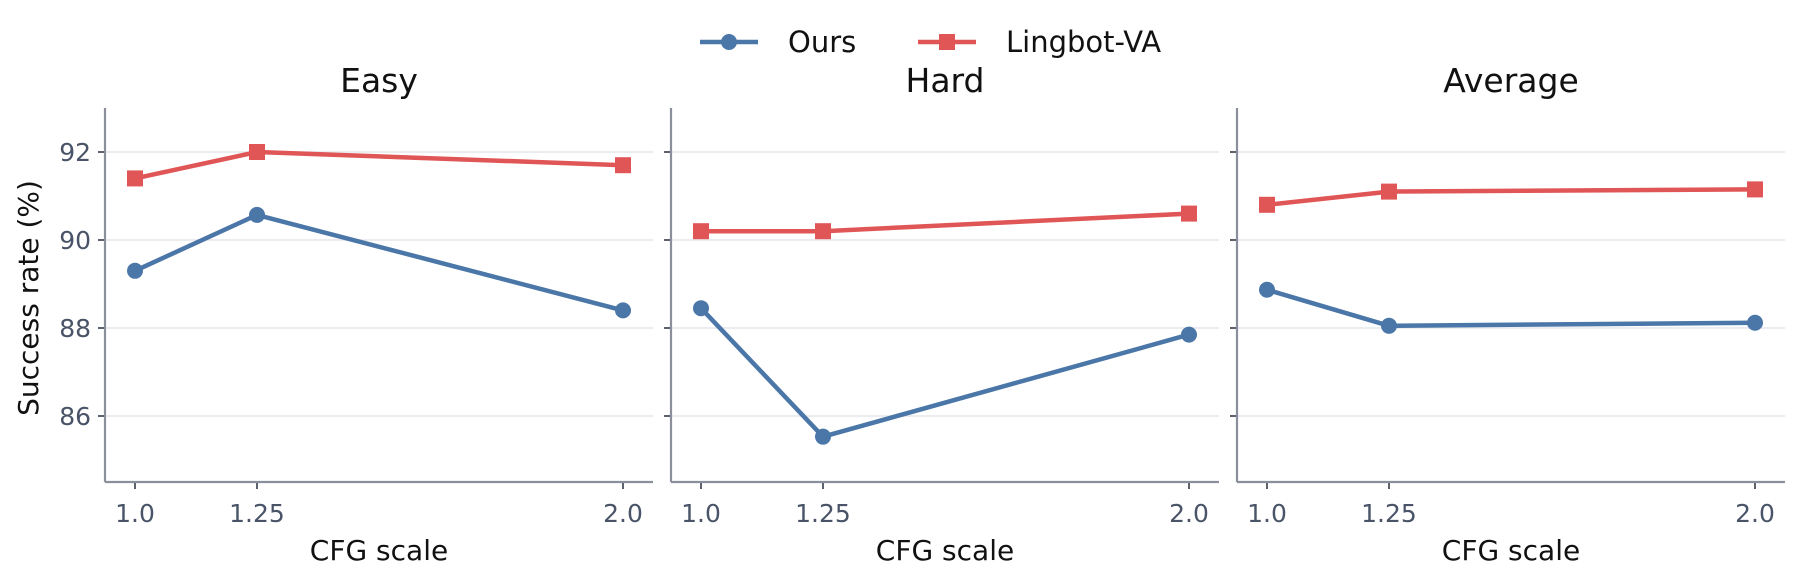 The image size is (1800, 584). Describe the element at coordinates (28, 298) in the screenshot. I see `y-axis-label: Success rate (%)` at that location.